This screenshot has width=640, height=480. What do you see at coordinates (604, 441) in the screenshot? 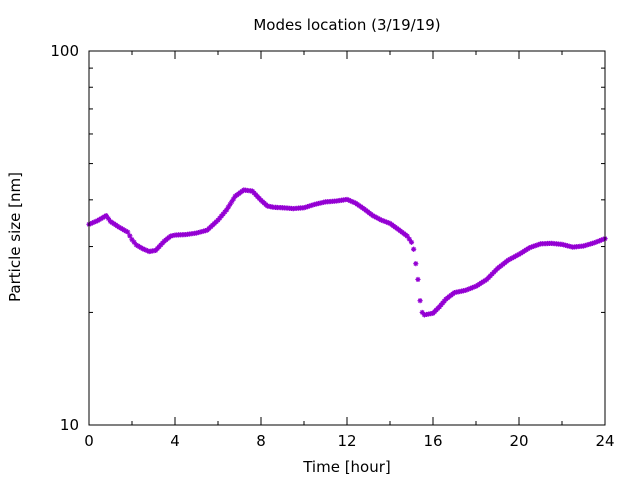
I see `x-tick-label: 24` at bounding box center [604, 441].